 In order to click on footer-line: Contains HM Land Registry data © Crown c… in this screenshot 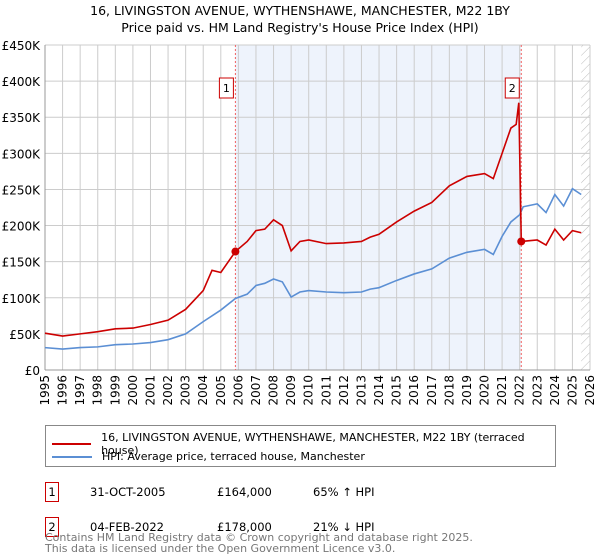, I will do `click(259, 537)`.